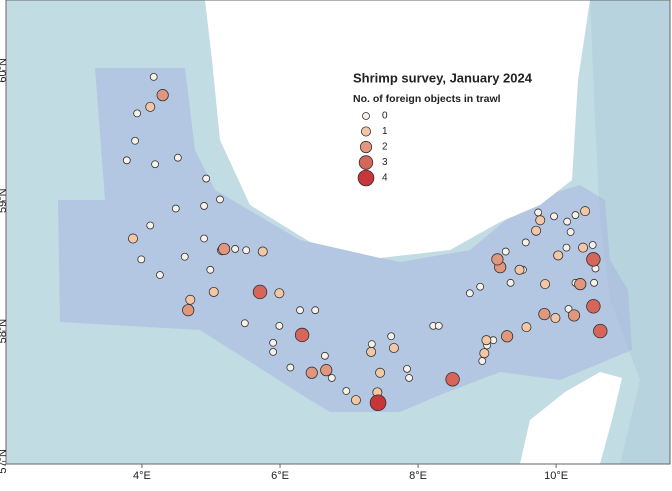 This screenshot has height=491, width=672. What do you see at coordinates (443, 77) in the screenshot?
I see `map-title: Shrimp survey, January 2024` at bounding box center [443, 77].